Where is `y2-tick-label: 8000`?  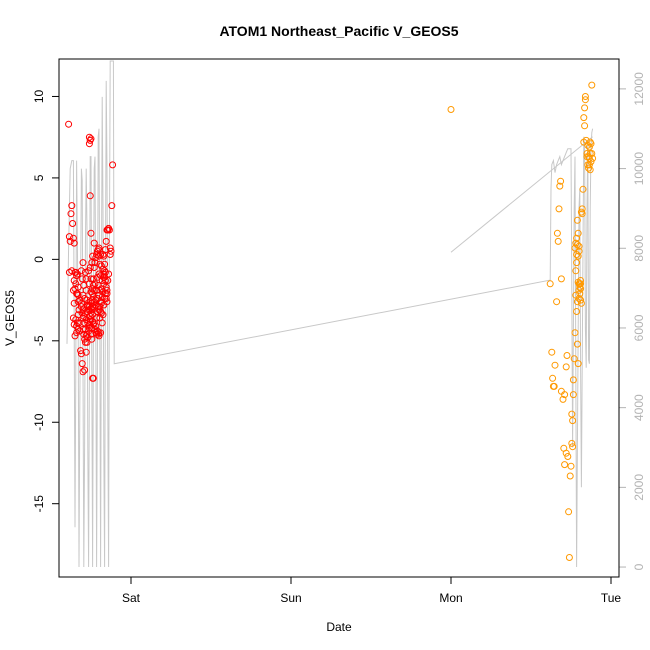 y2-tick-label: 8000 is located at coordinates (639, 248).